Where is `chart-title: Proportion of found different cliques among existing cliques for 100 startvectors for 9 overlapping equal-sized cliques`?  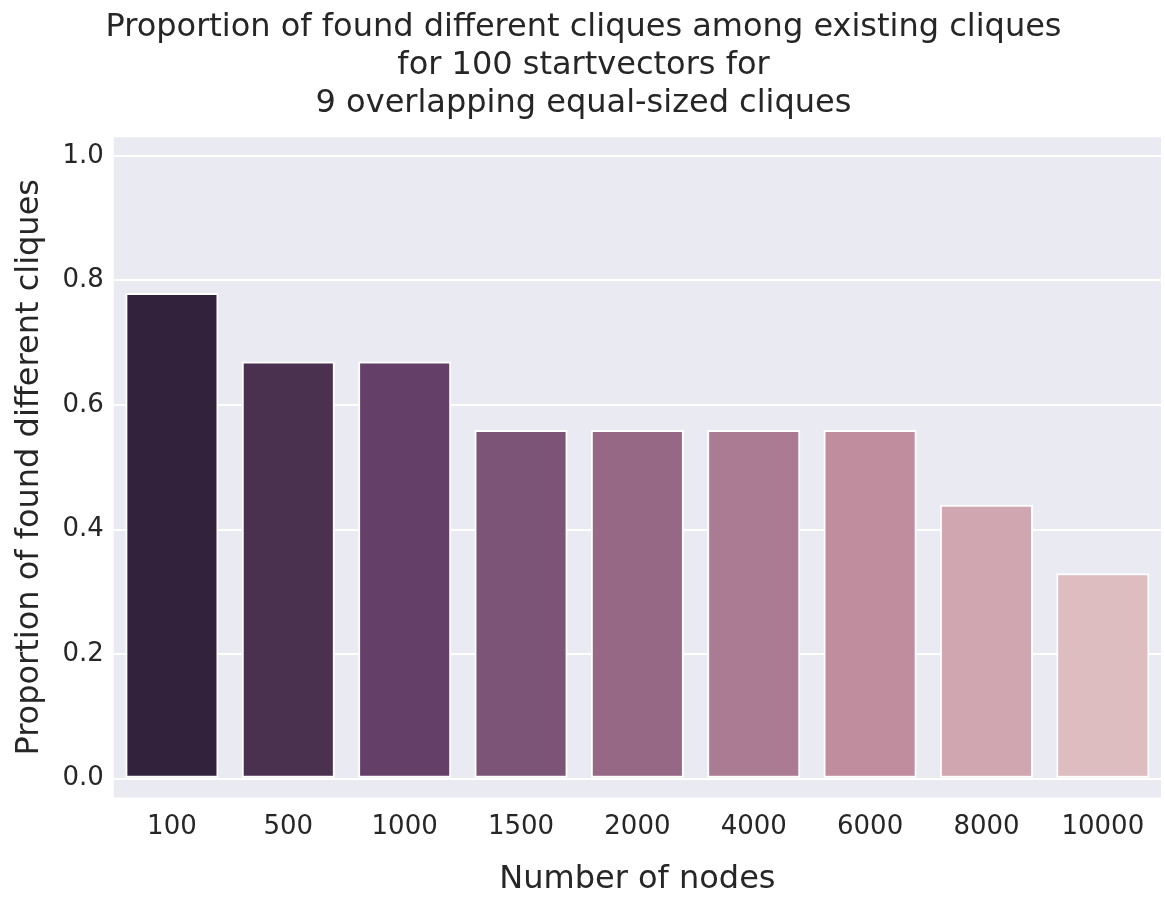
chart-title: Proportion of found different cliques among existing cliques for 100 startvectors for 9 overlapping equal-sized cliques is located at coordinates (583, 63).